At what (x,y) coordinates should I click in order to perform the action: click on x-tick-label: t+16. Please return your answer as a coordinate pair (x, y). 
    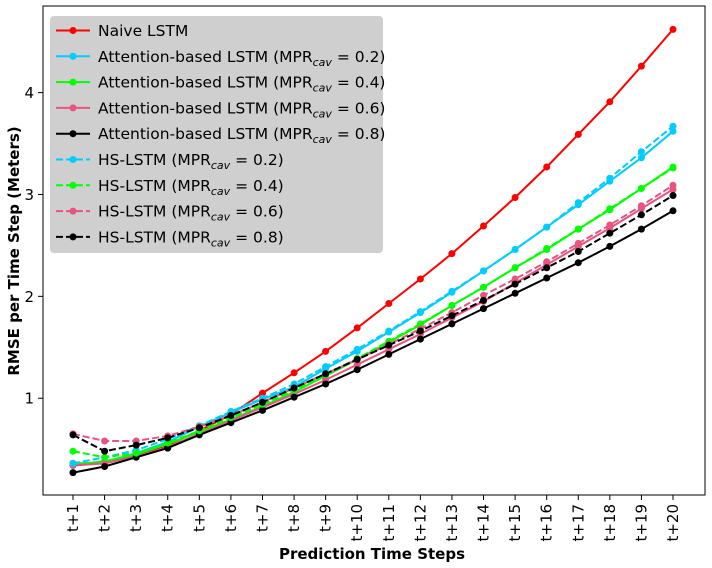
    Looking at the image, I should click on (547, 523).